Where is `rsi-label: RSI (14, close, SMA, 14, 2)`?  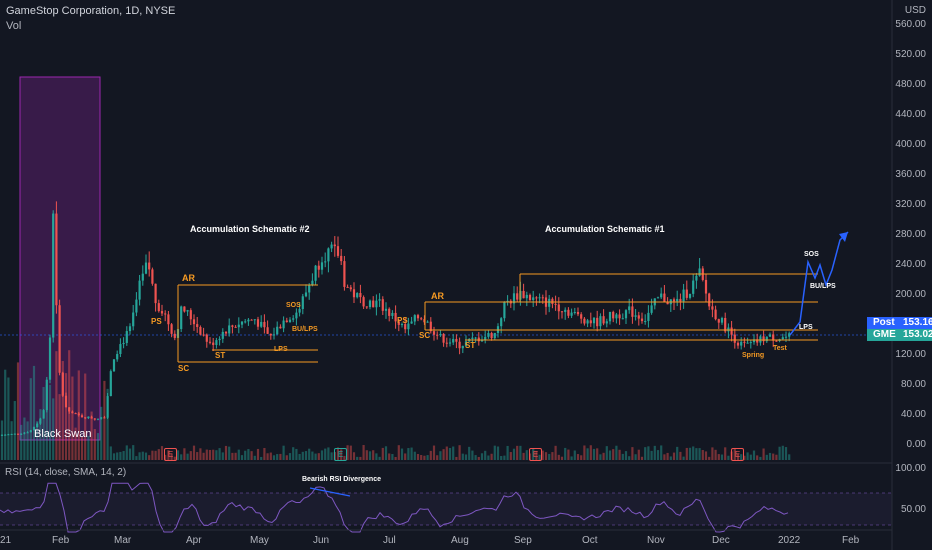
rsi-label: RSI (14, close, SMA, 14, 2) is located at coordinates (66, 472).